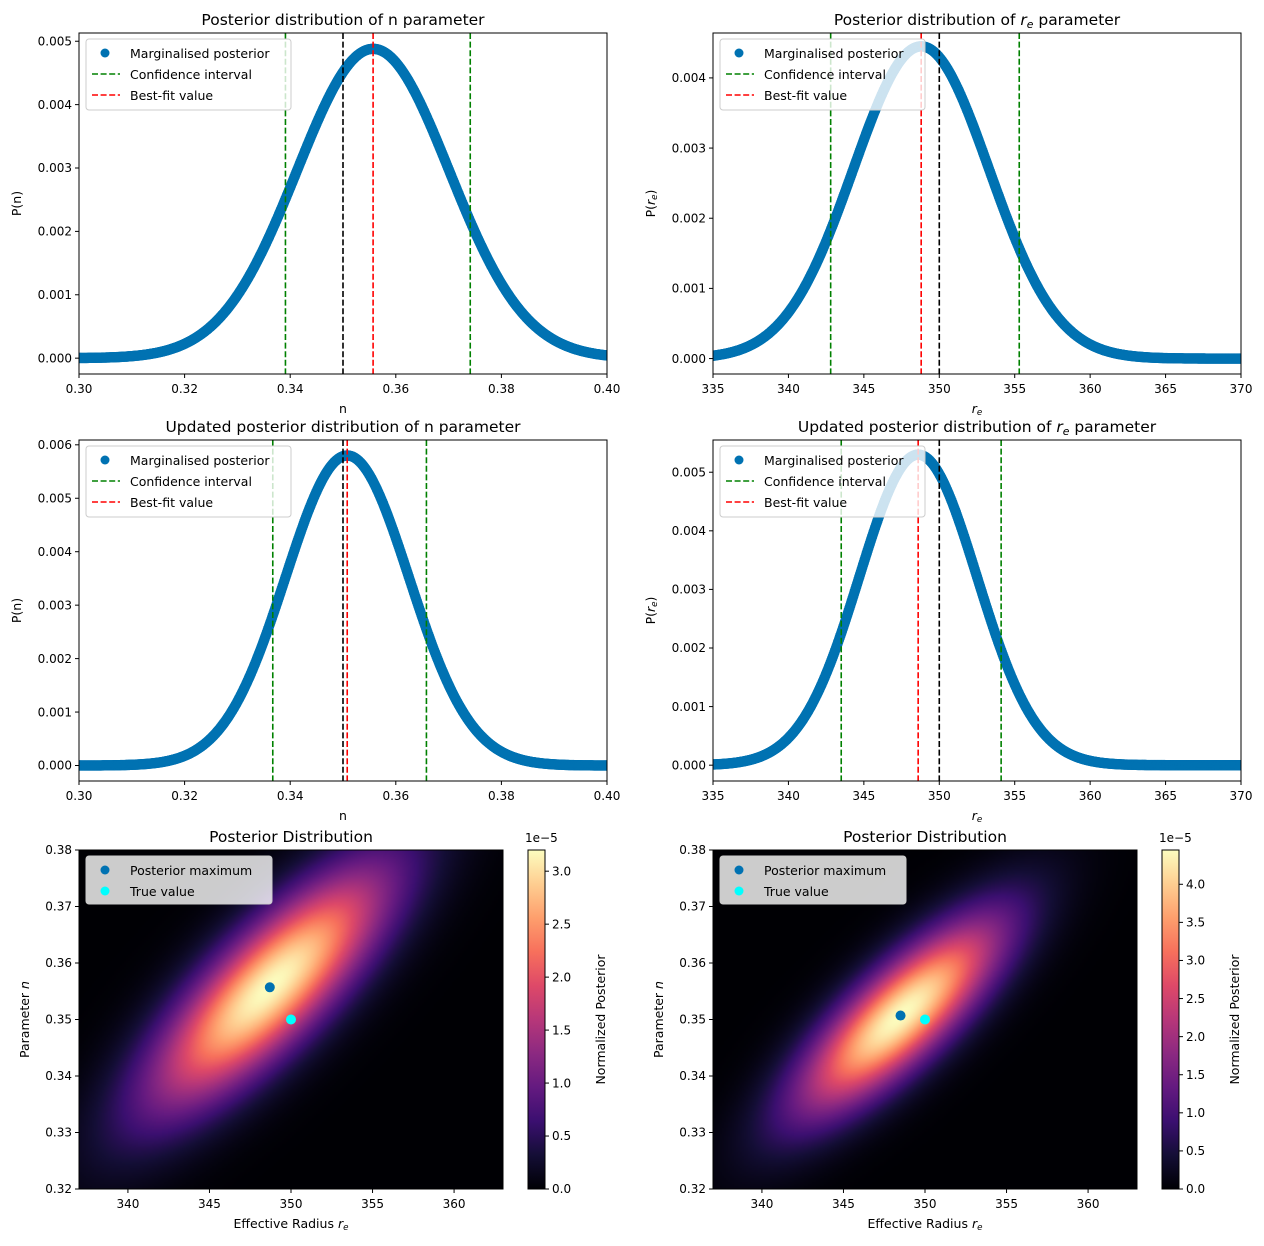 The width and height of the screenshot is (1264, 1246). Describe the element at coordinates (607, 389) in the screenshot. I see `x-tick-label: 0.40` at that location.